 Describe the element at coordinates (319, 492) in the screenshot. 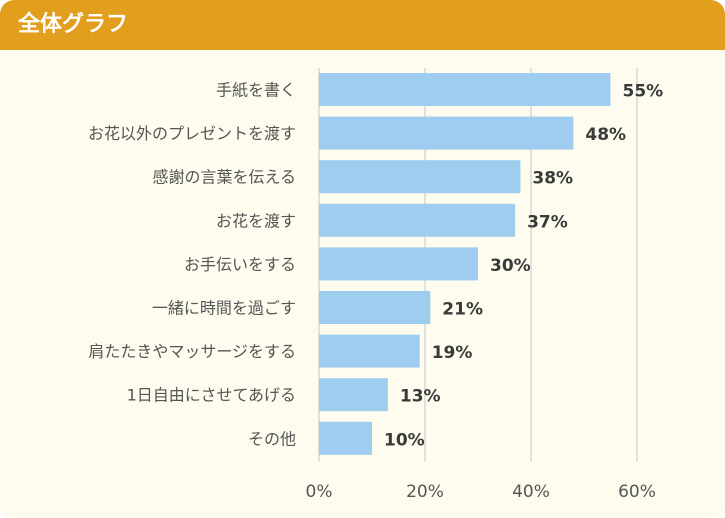

I see `x-tick-label: 0%` at that location.